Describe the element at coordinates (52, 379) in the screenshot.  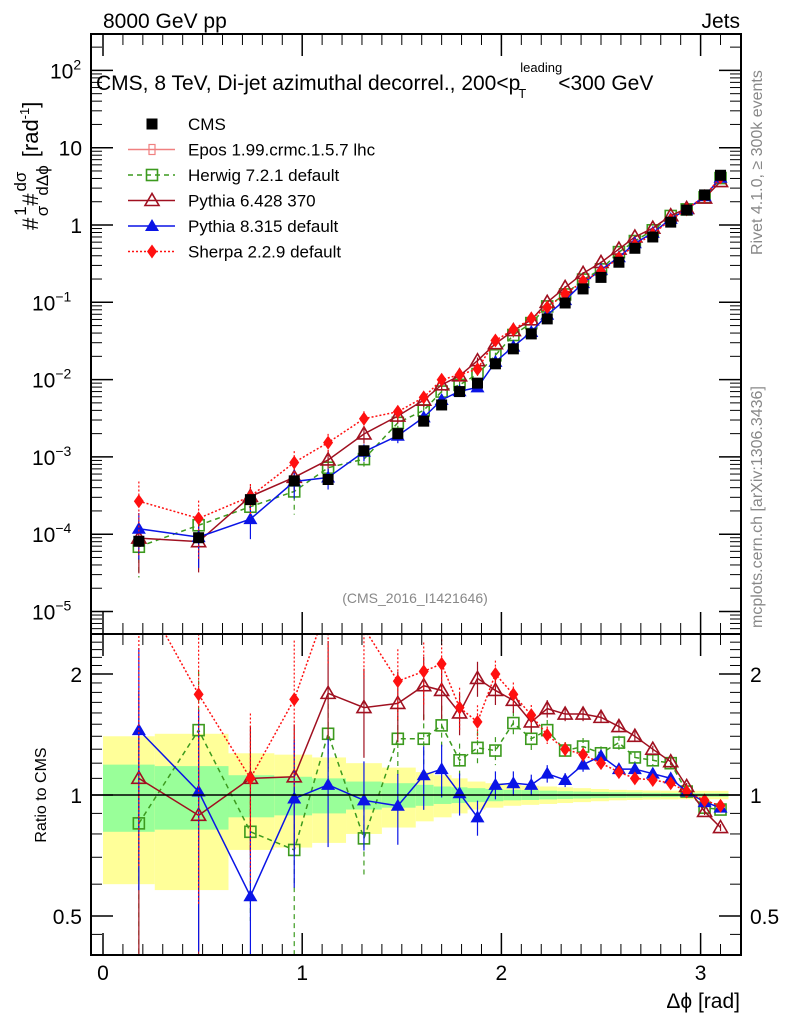
I see `main-y-tick-label: 10⁻²` at that location.